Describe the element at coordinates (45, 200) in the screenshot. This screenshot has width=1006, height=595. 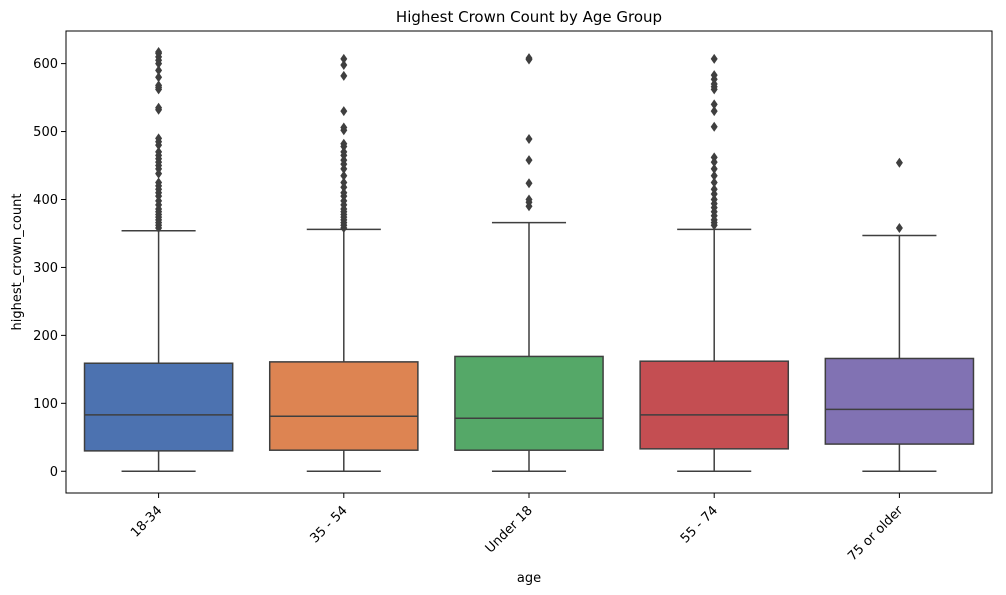
I see `y-tick-label: 400` at that location.